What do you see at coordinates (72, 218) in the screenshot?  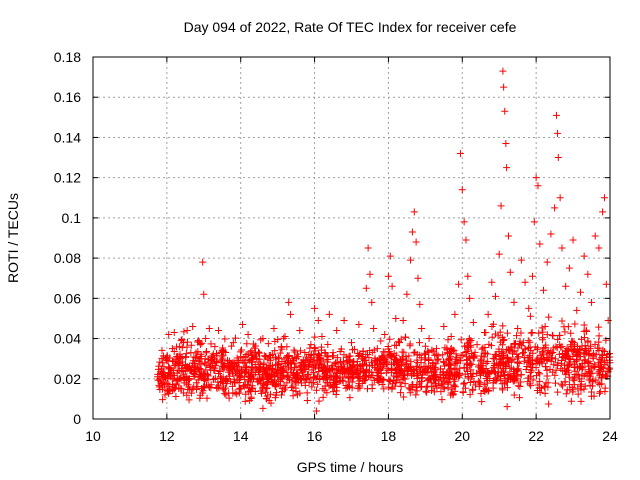 I see `y-tick-label: 0.1` at bounding box center [72, 218].